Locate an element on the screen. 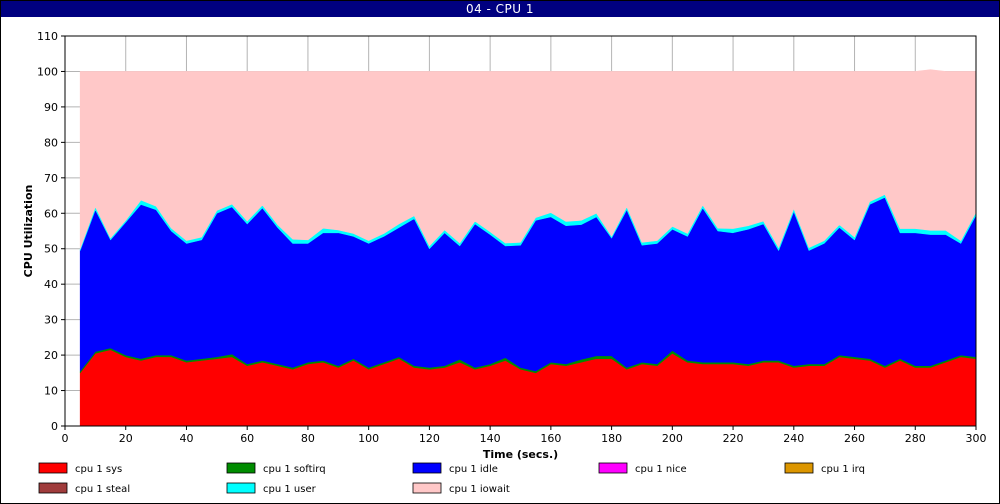 This screenshot has height=504, width=1000. y-tick-label: 40 is located at coordinates (51, 284).